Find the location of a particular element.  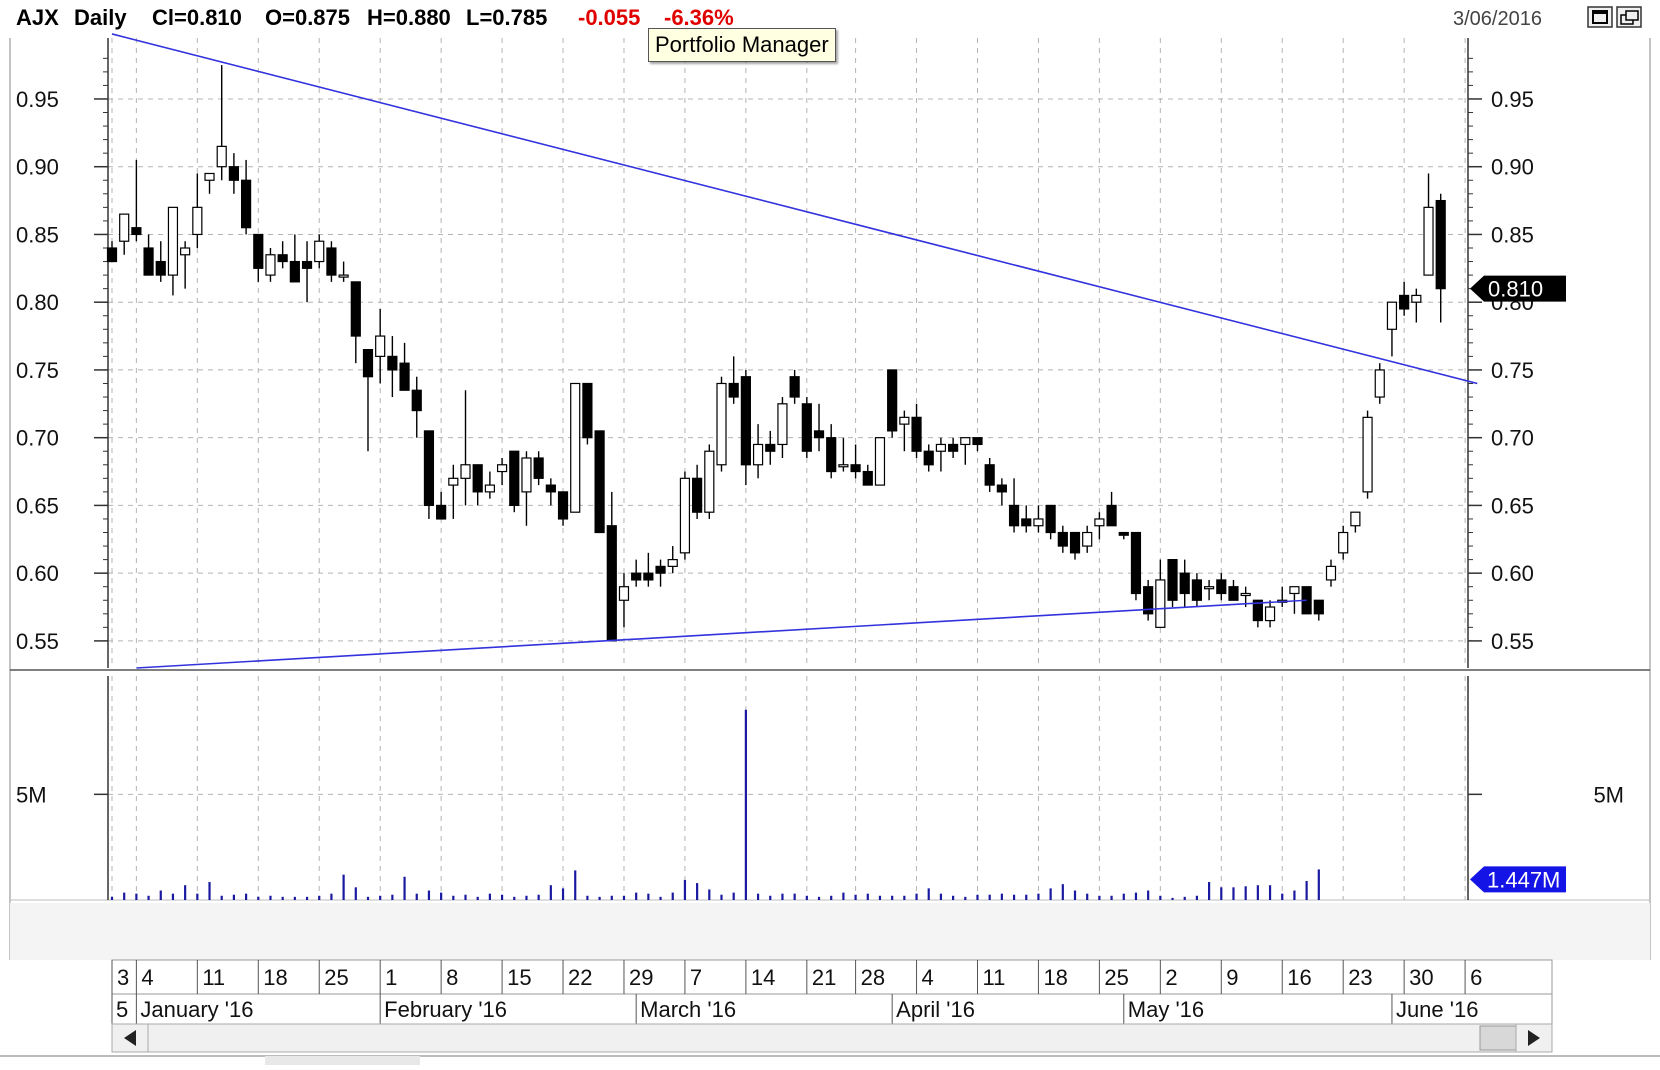

horizontal-scrollbar is located at coordinates (832, 1038).